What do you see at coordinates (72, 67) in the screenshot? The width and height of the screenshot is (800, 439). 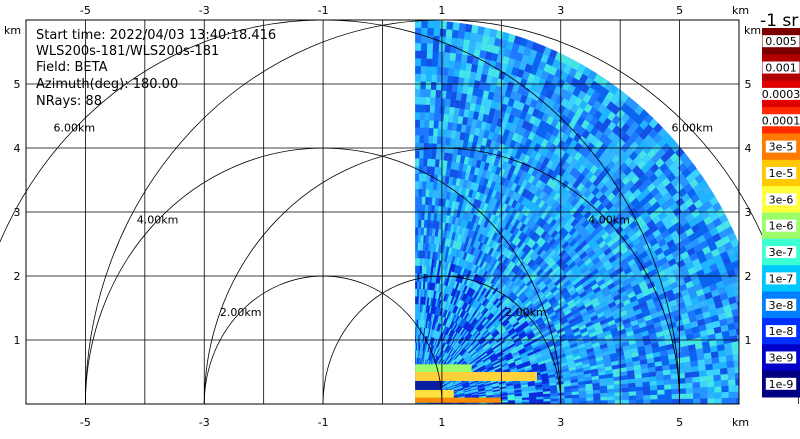 I see `field-text: Field: BETA` at bounding box center [72, 67].